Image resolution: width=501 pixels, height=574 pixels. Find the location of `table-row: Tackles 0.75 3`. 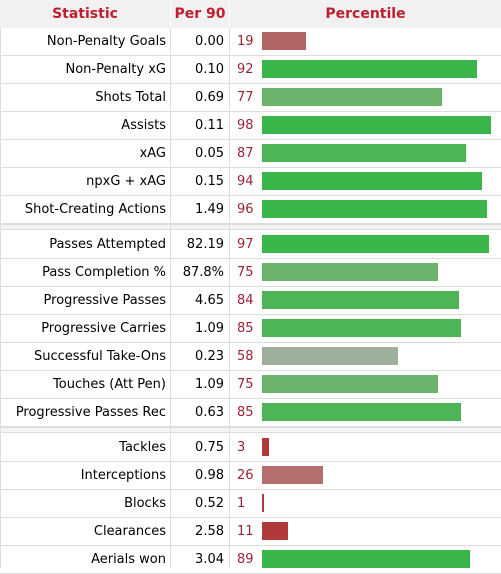

table-row: Tackles 0.75 3 is located at coordinates (250, 448).